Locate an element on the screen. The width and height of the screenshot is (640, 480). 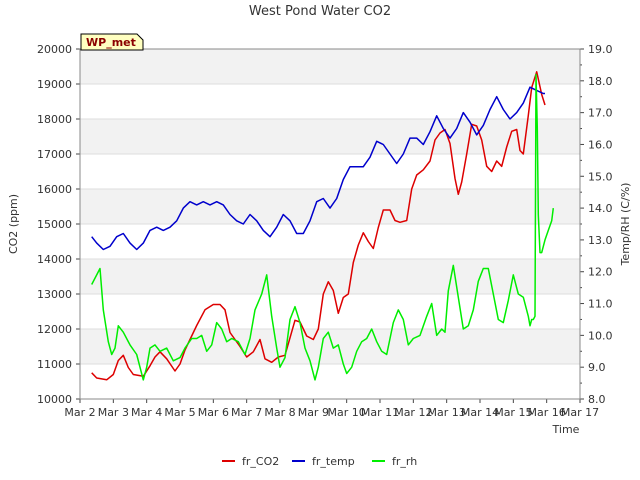
x-tick-label: Mar 10 is located at coordinates (347, 412).